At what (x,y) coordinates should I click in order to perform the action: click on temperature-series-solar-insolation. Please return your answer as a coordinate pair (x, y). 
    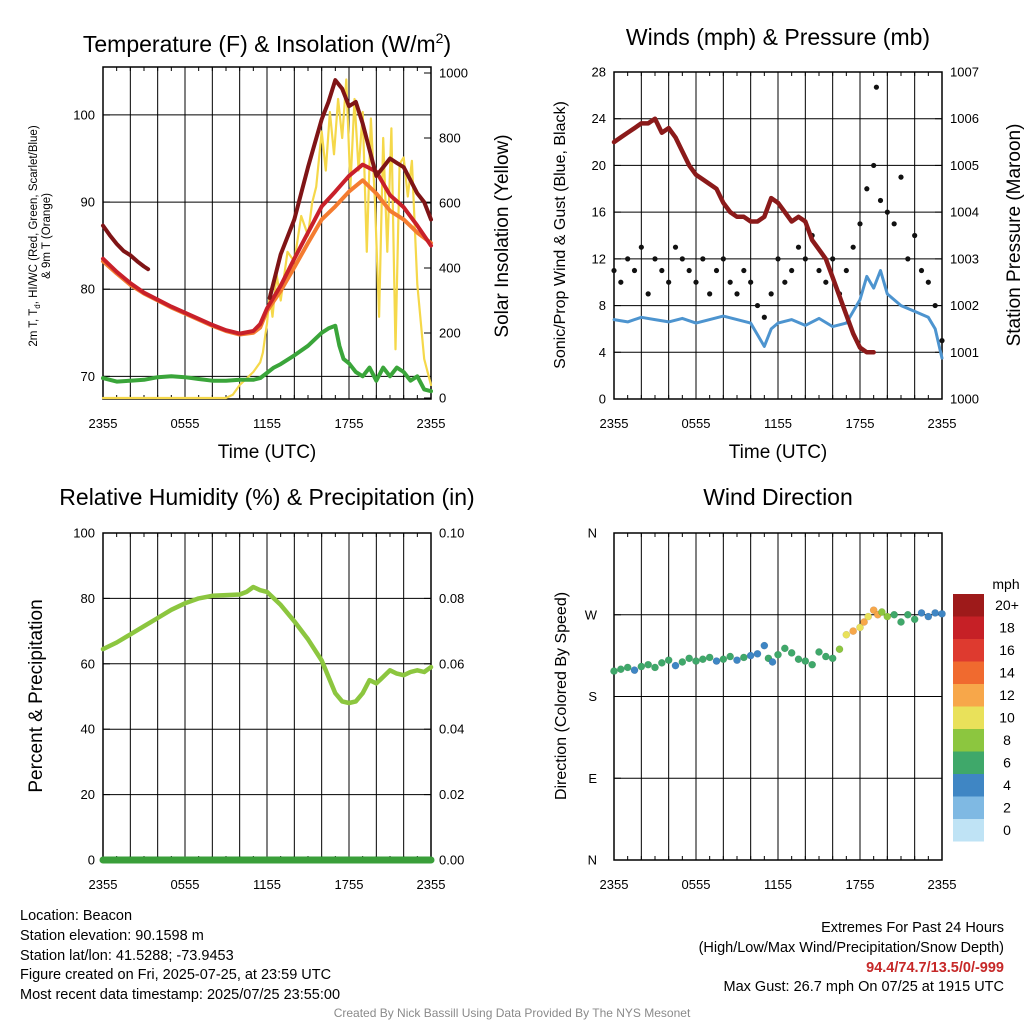
    Looking at the image, I should click on (267, 239).